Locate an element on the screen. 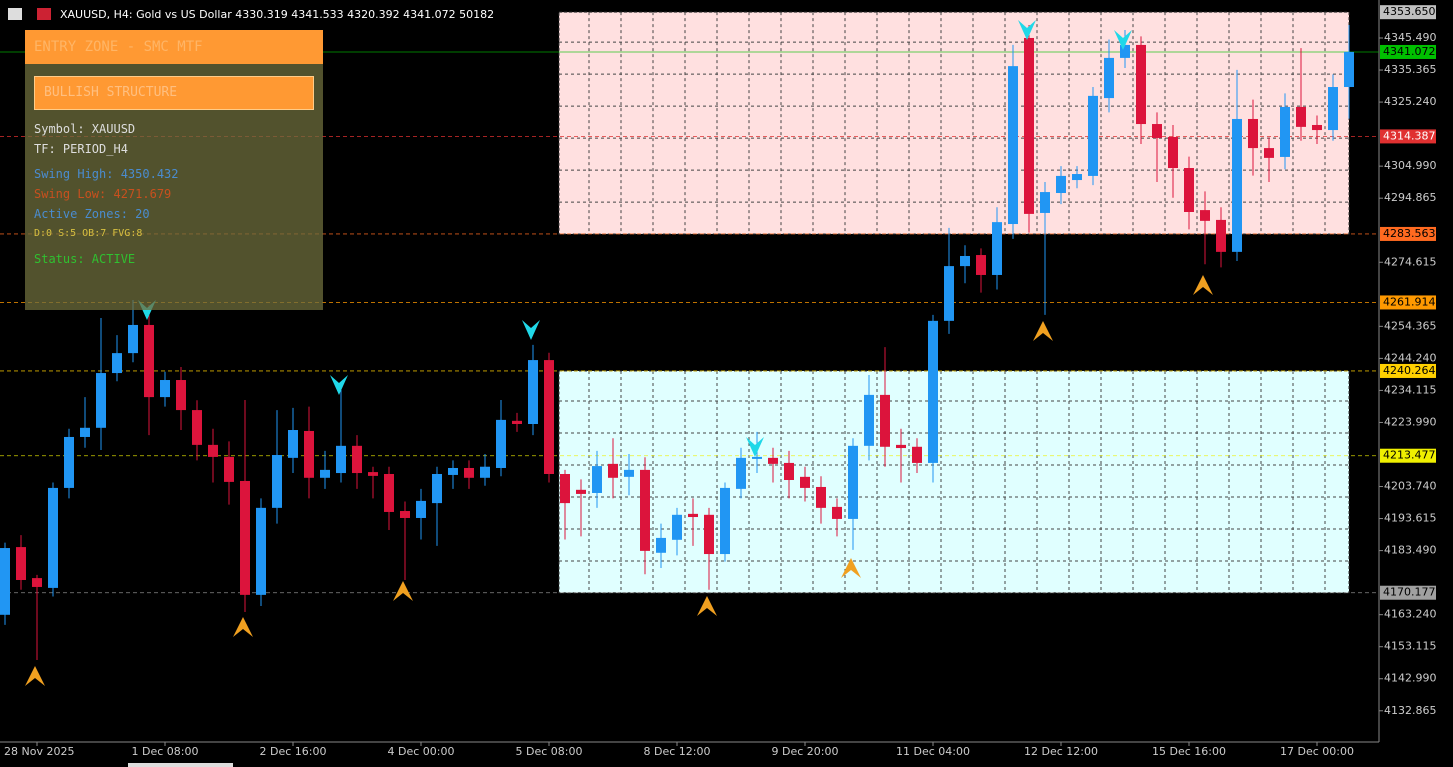 The height and width of the screenshot is (767, 1453). x-tick-label: 28 Nov 2025 is located at coordinates (39, 751).